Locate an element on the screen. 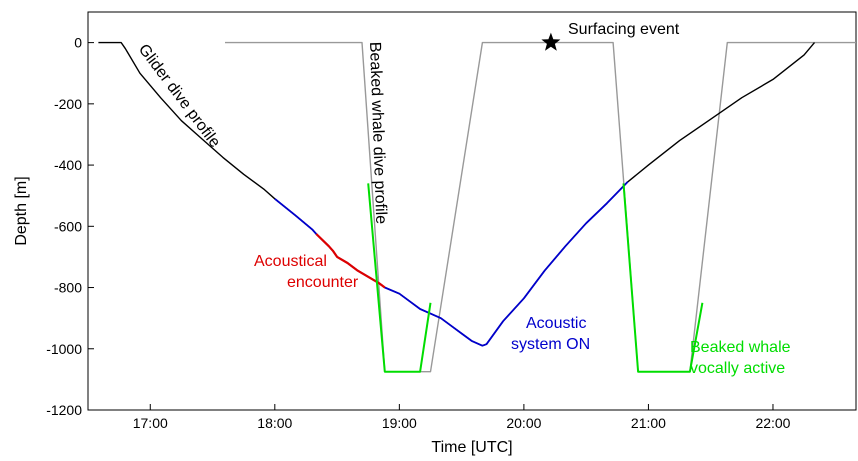  y-axis-ticks: 0 -200 -400 -600 -800 -1000 -1200 is located at coordinates (70, 226).